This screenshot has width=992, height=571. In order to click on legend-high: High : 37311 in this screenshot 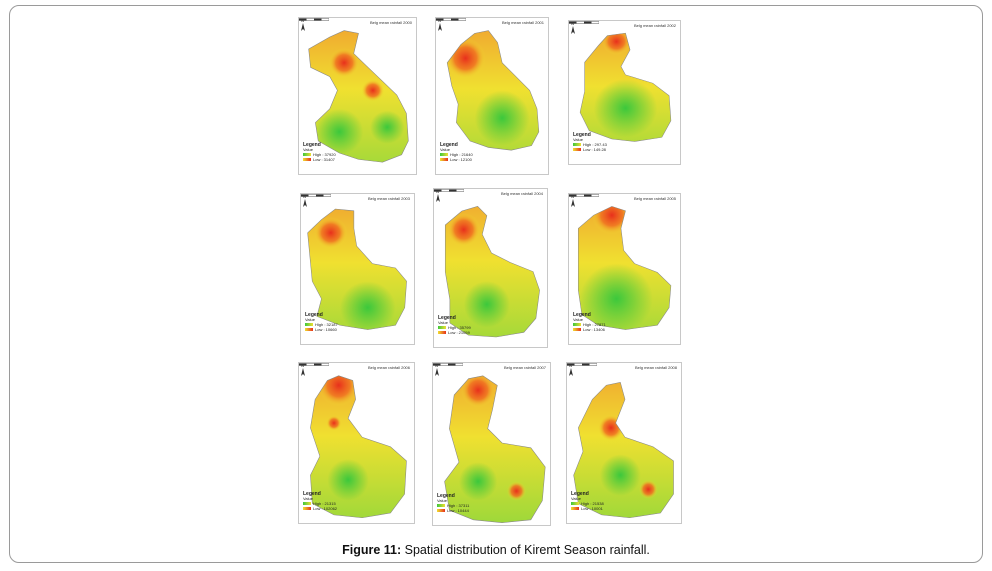, I will do `click(453, 506)`.